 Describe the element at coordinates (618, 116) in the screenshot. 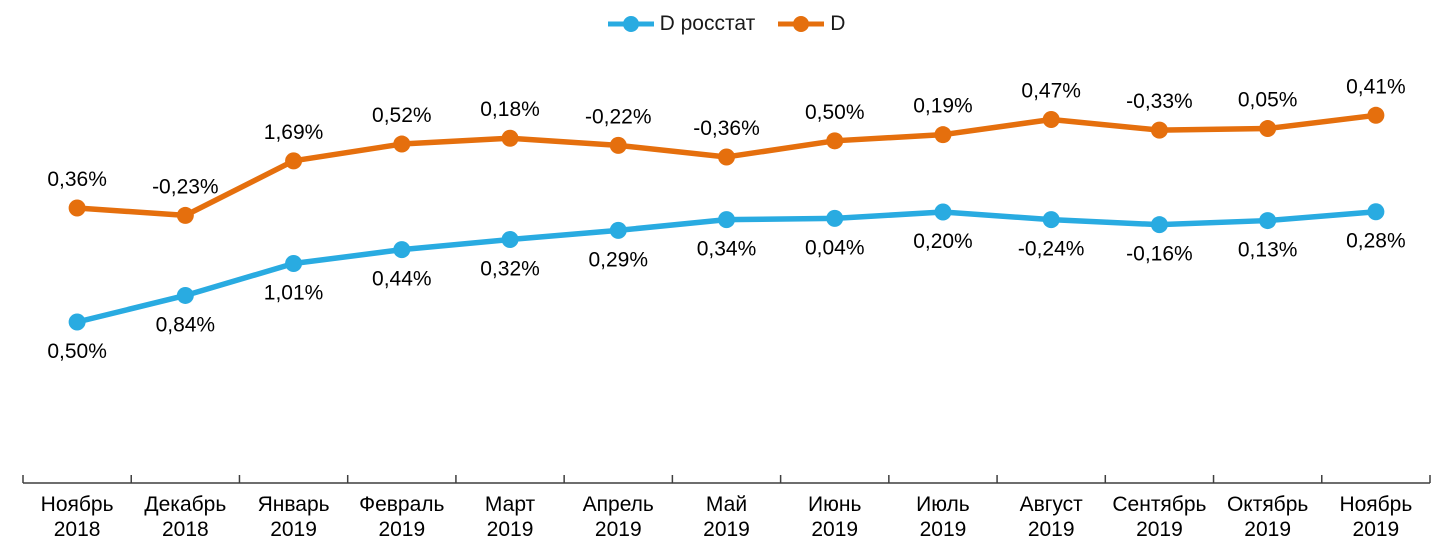

I see `data-label-d: -0,22%` at that location.